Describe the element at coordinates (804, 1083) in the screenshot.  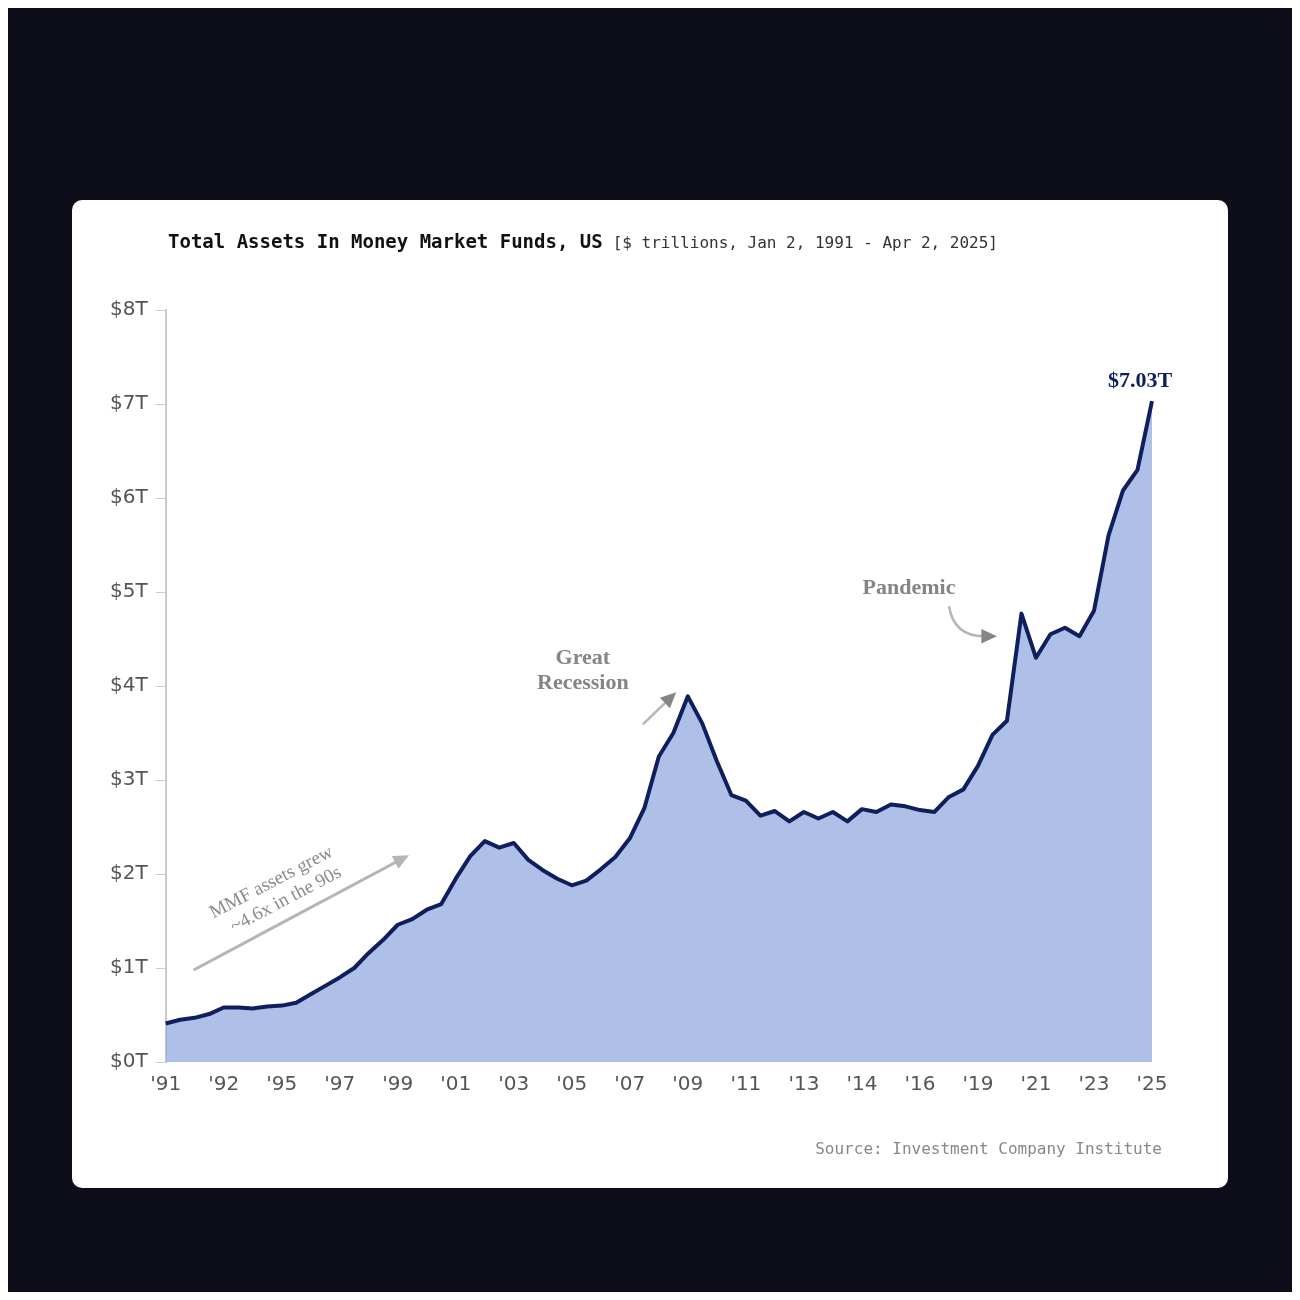
I see `x-tick-label: '13` at that location.